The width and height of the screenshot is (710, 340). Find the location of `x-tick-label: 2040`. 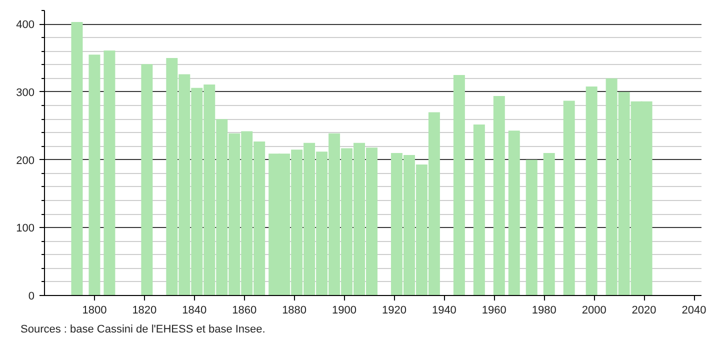

x-tick-label: 2040 is located at coordinates (694, 310).